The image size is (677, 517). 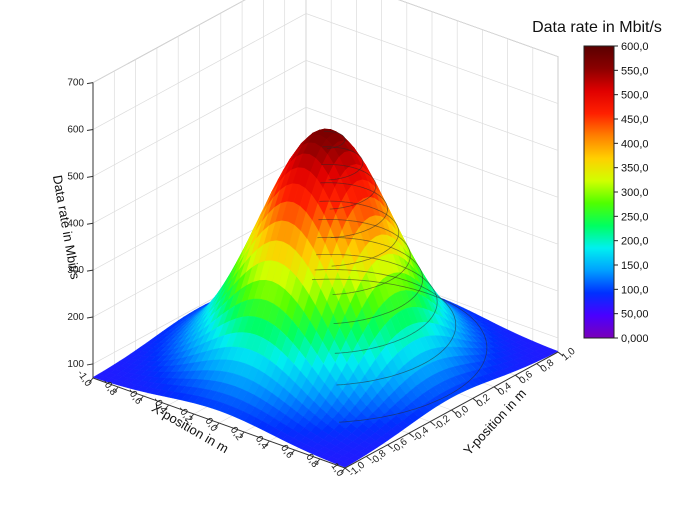 What do you see at coordinates (635, 47) in the screenshot?
I see `colorbar-tick-label: 600,0` at bounding box center [635, 47].